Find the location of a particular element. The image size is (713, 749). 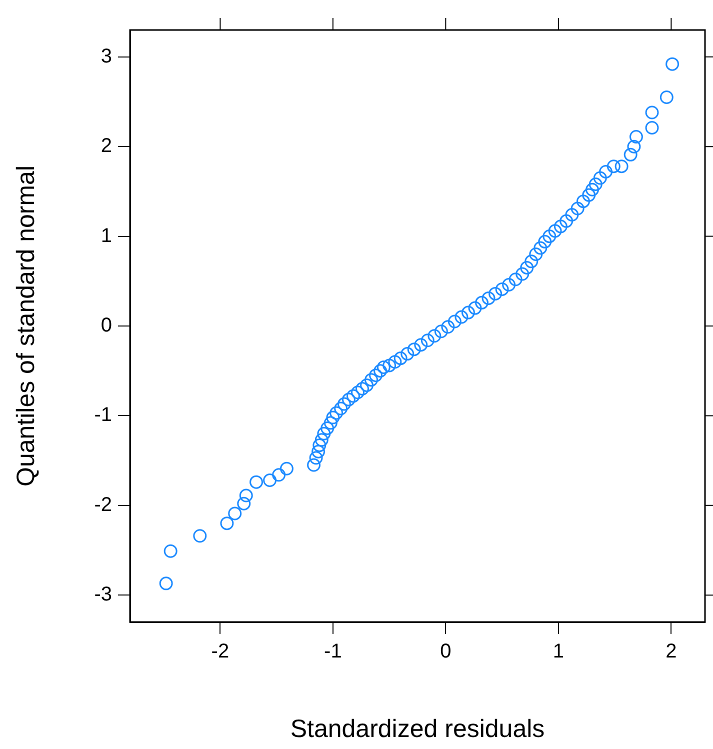

x-tick-label: -2 is located at coordinates (220, 651).